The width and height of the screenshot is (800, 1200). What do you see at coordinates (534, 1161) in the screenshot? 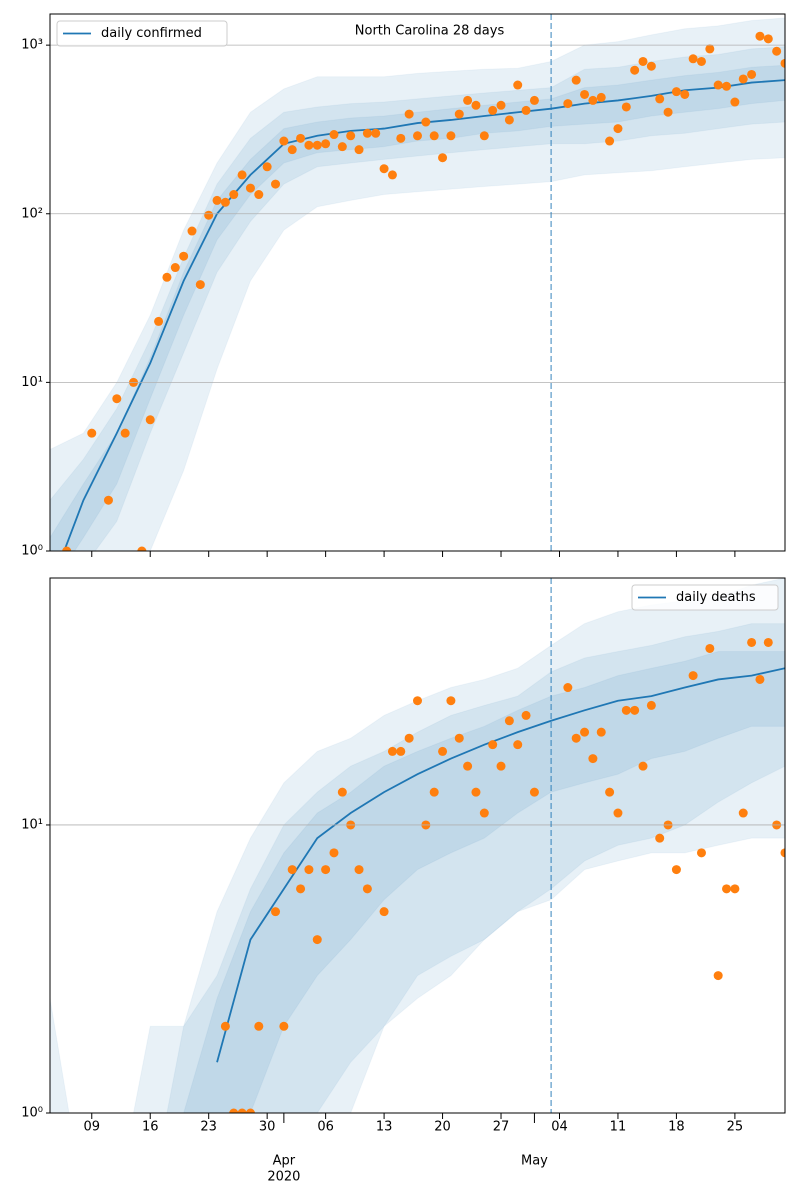
I see `x-month-label: May` at bounding box center [534, 1161].